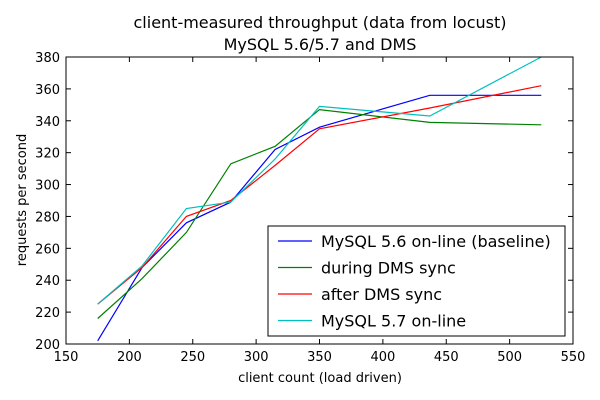  Describe the element at coordinates (256, 357) in the screenshot. I see `x-tick-label: 300` at that location.